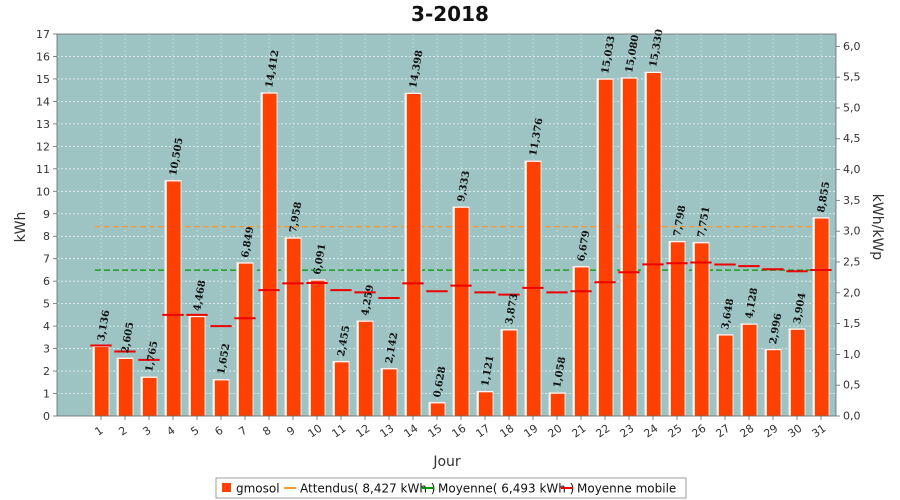  What do you see at coordinates (776, 328) in the screenshot?
I see `data-label: 2,996` at bounding box center [776, 328].